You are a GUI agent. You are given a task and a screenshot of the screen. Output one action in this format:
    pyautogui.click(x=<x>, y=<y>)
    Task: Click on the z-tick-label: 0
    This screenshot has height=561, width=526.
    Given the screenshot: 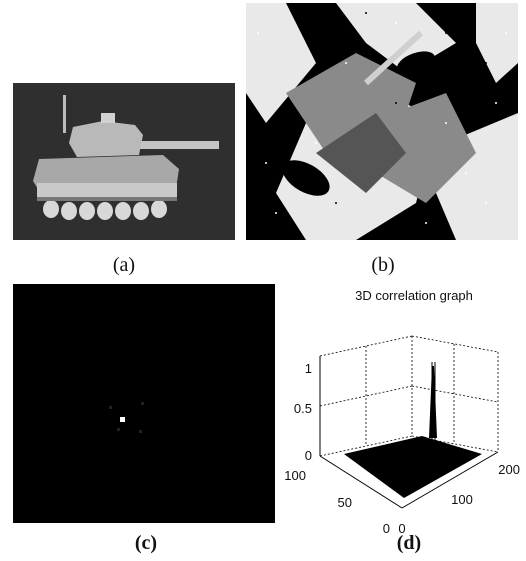 What is the action you would take?
    pyautogui.click(x=308, y=455)
    